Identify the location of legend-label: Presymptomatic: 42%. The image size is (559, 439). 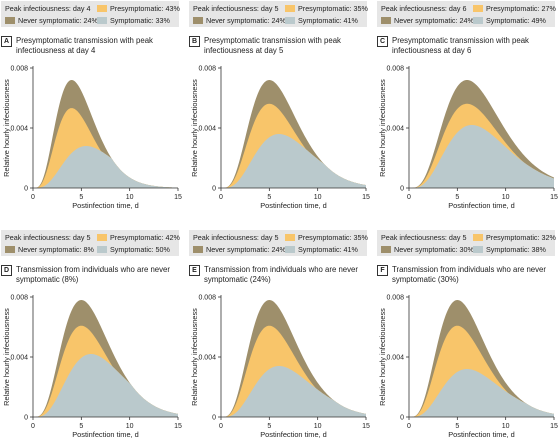
(145, 237).